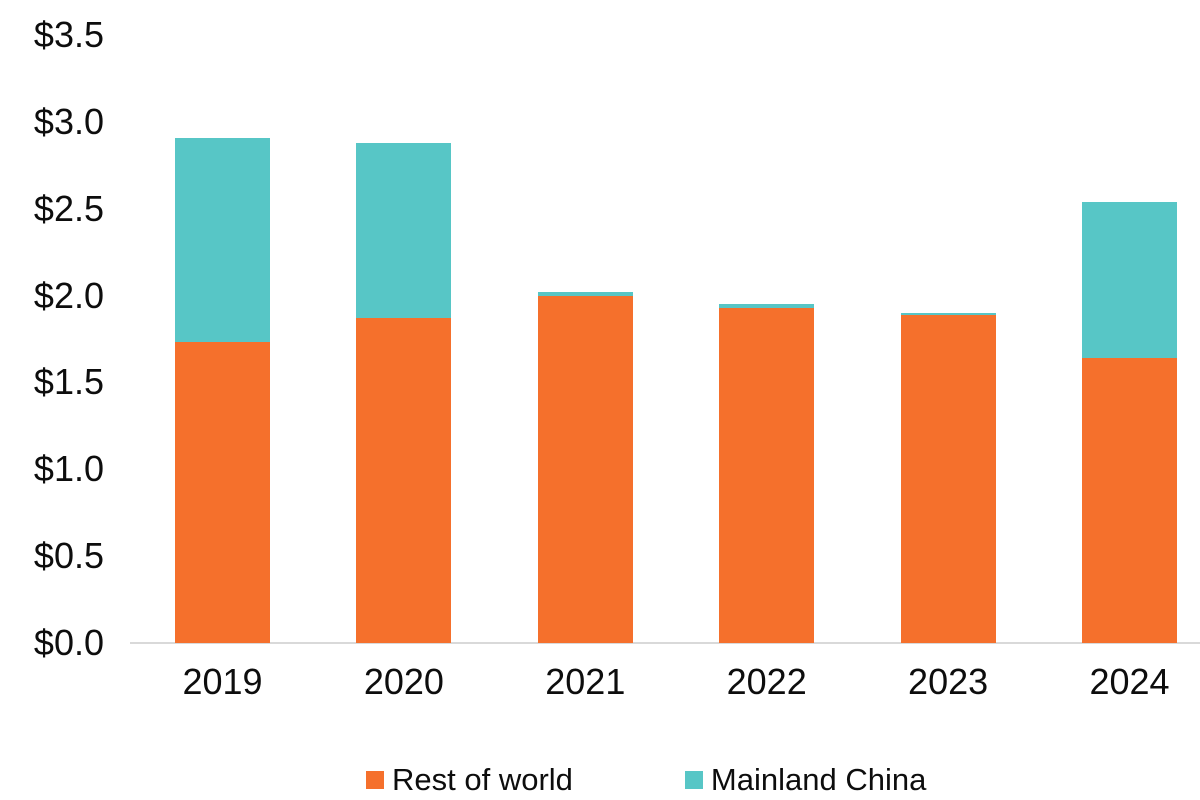 The image size is (1200, 800). What do you see at coordinates (68, 35) in the screenshot?
I see `y-tick-label: $3.5` at bounding box center [68, 35].